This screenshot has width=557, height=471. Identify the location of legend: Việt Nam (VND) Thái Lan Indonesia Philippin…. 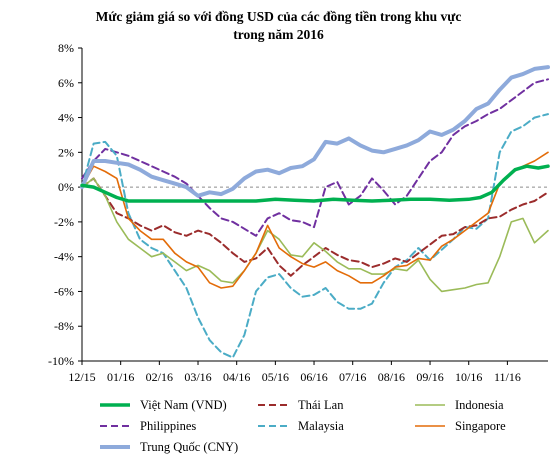
(303, 426).